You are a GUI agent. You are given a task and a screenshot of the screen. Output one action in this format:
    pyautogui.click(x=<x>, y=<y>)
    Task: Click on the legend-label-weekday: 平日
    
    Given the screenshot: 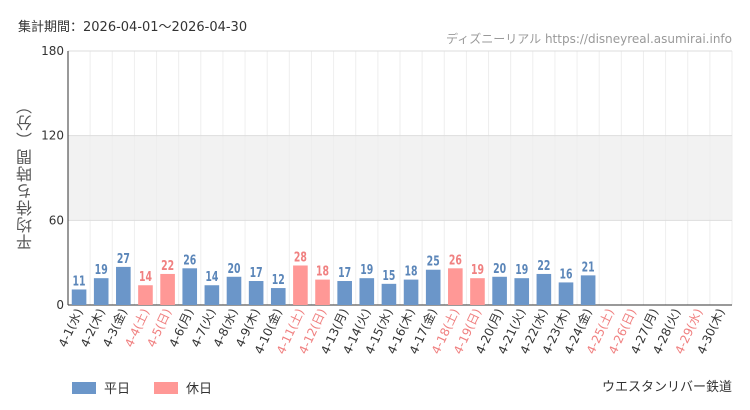 What is the action you would take?
    pyautogui.click(x=117, y=389)
    